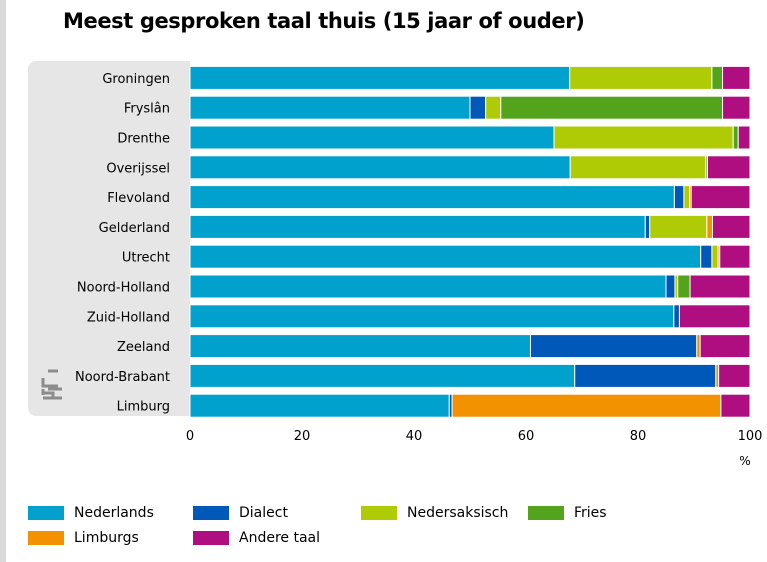 The width and height of the screenshot is (767, 562). Describe the element at coordinates (143, 407) in the screenshot. I see `category-label: Limburg` at that location.